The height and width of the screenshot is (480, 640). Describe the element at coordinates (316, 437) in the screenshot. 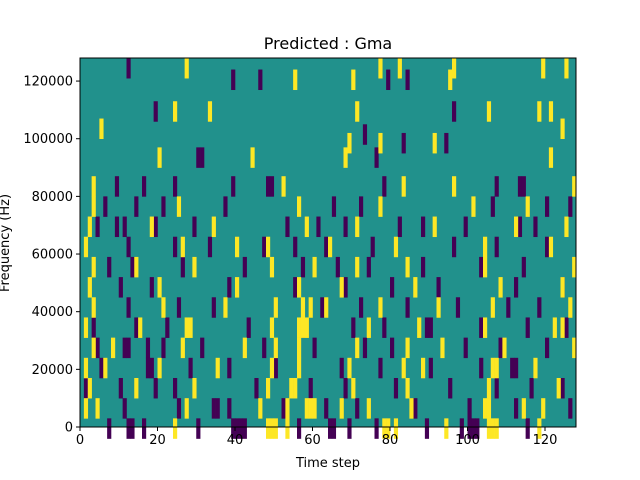

I see `x-axis: 0 20 40 60 80 100 120` at that location.